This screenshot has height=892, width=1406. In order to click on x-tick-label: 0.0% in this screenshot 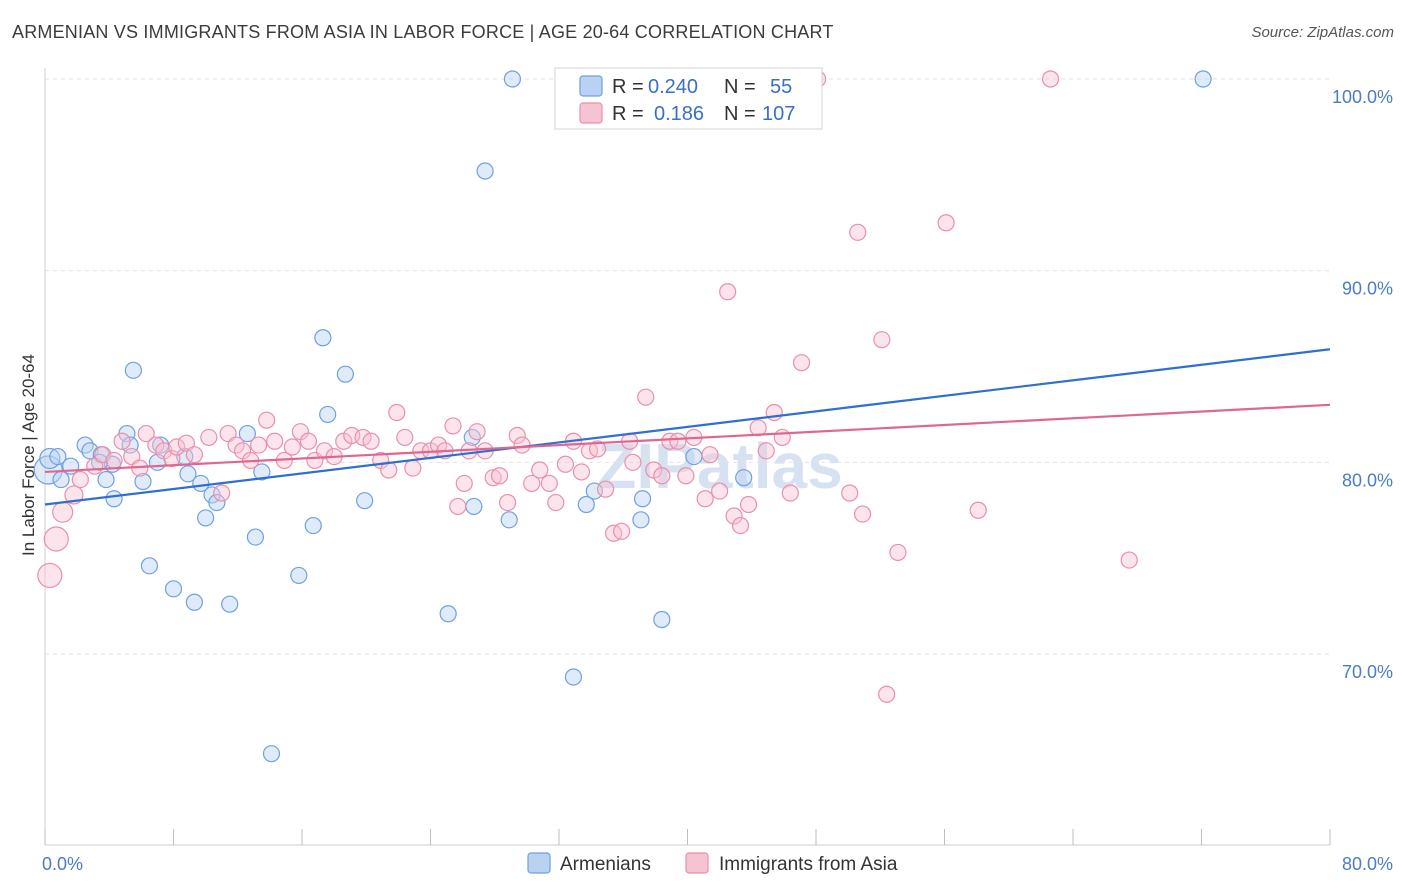, I will do `click(62, 864)`.